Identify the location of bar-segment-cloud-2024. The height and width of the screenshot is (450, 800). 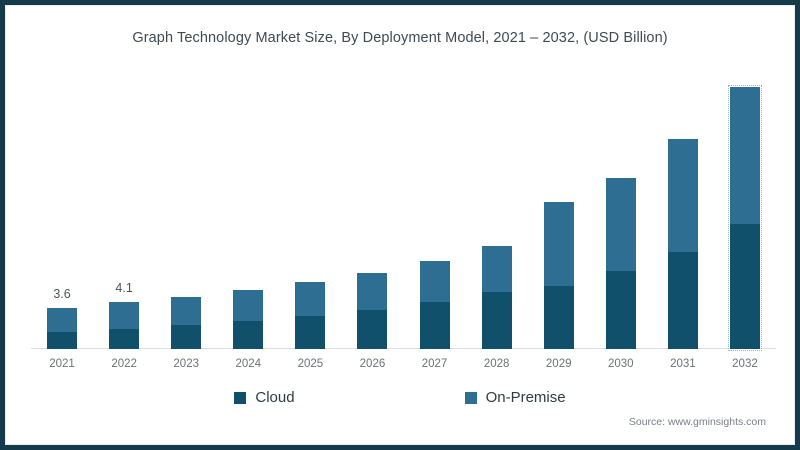
(248, 334).